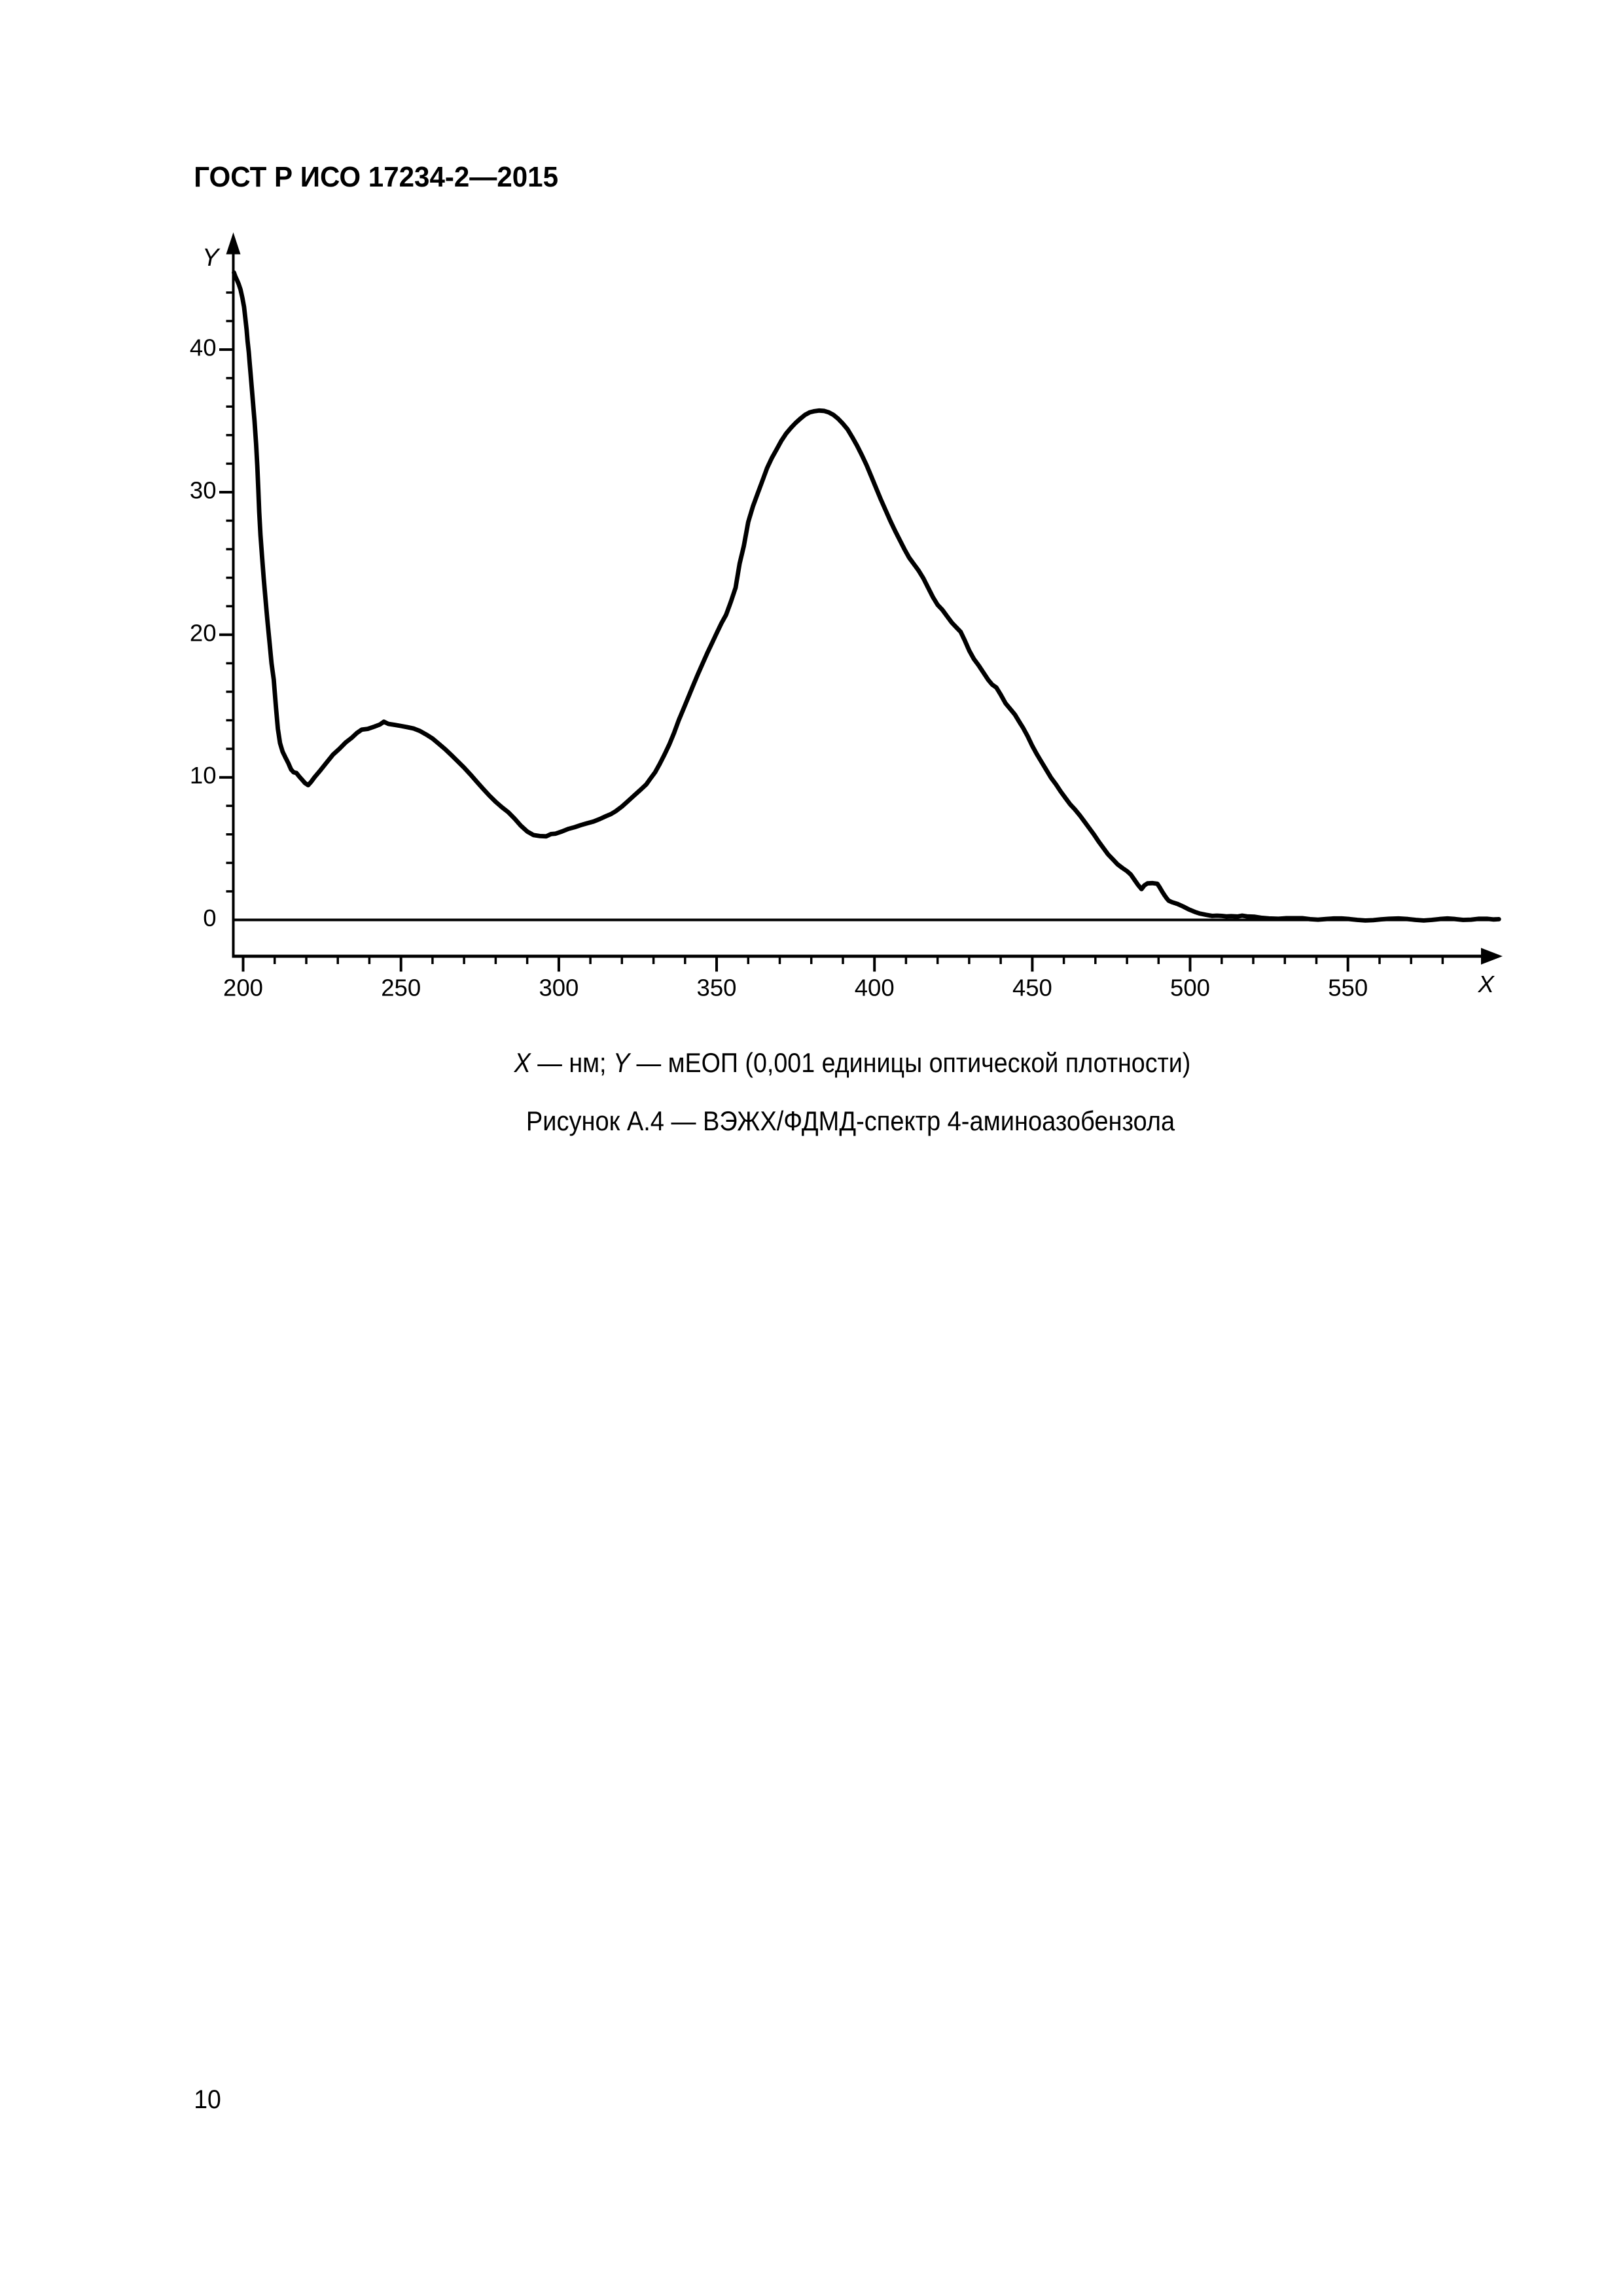 The image size is (1623, 2296). What do you see at coordinates (243, 988) in the screenshot?
I see `svg-text: 200` at bounding box center [243, 988].